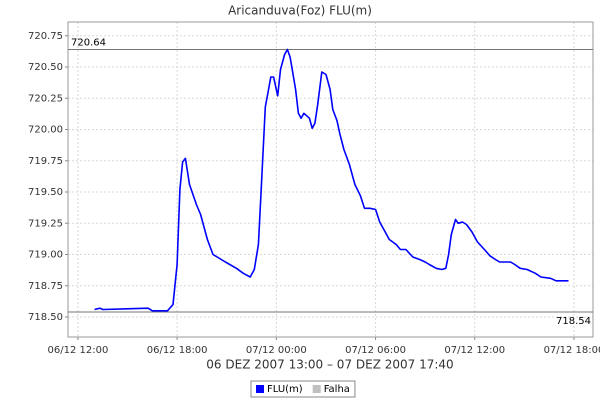 The height and width of the screenshot is (400, 600). Describe the element at coordinates (45, 192) in the screenshot. I see `y-tick-label: 719.50` at that location.